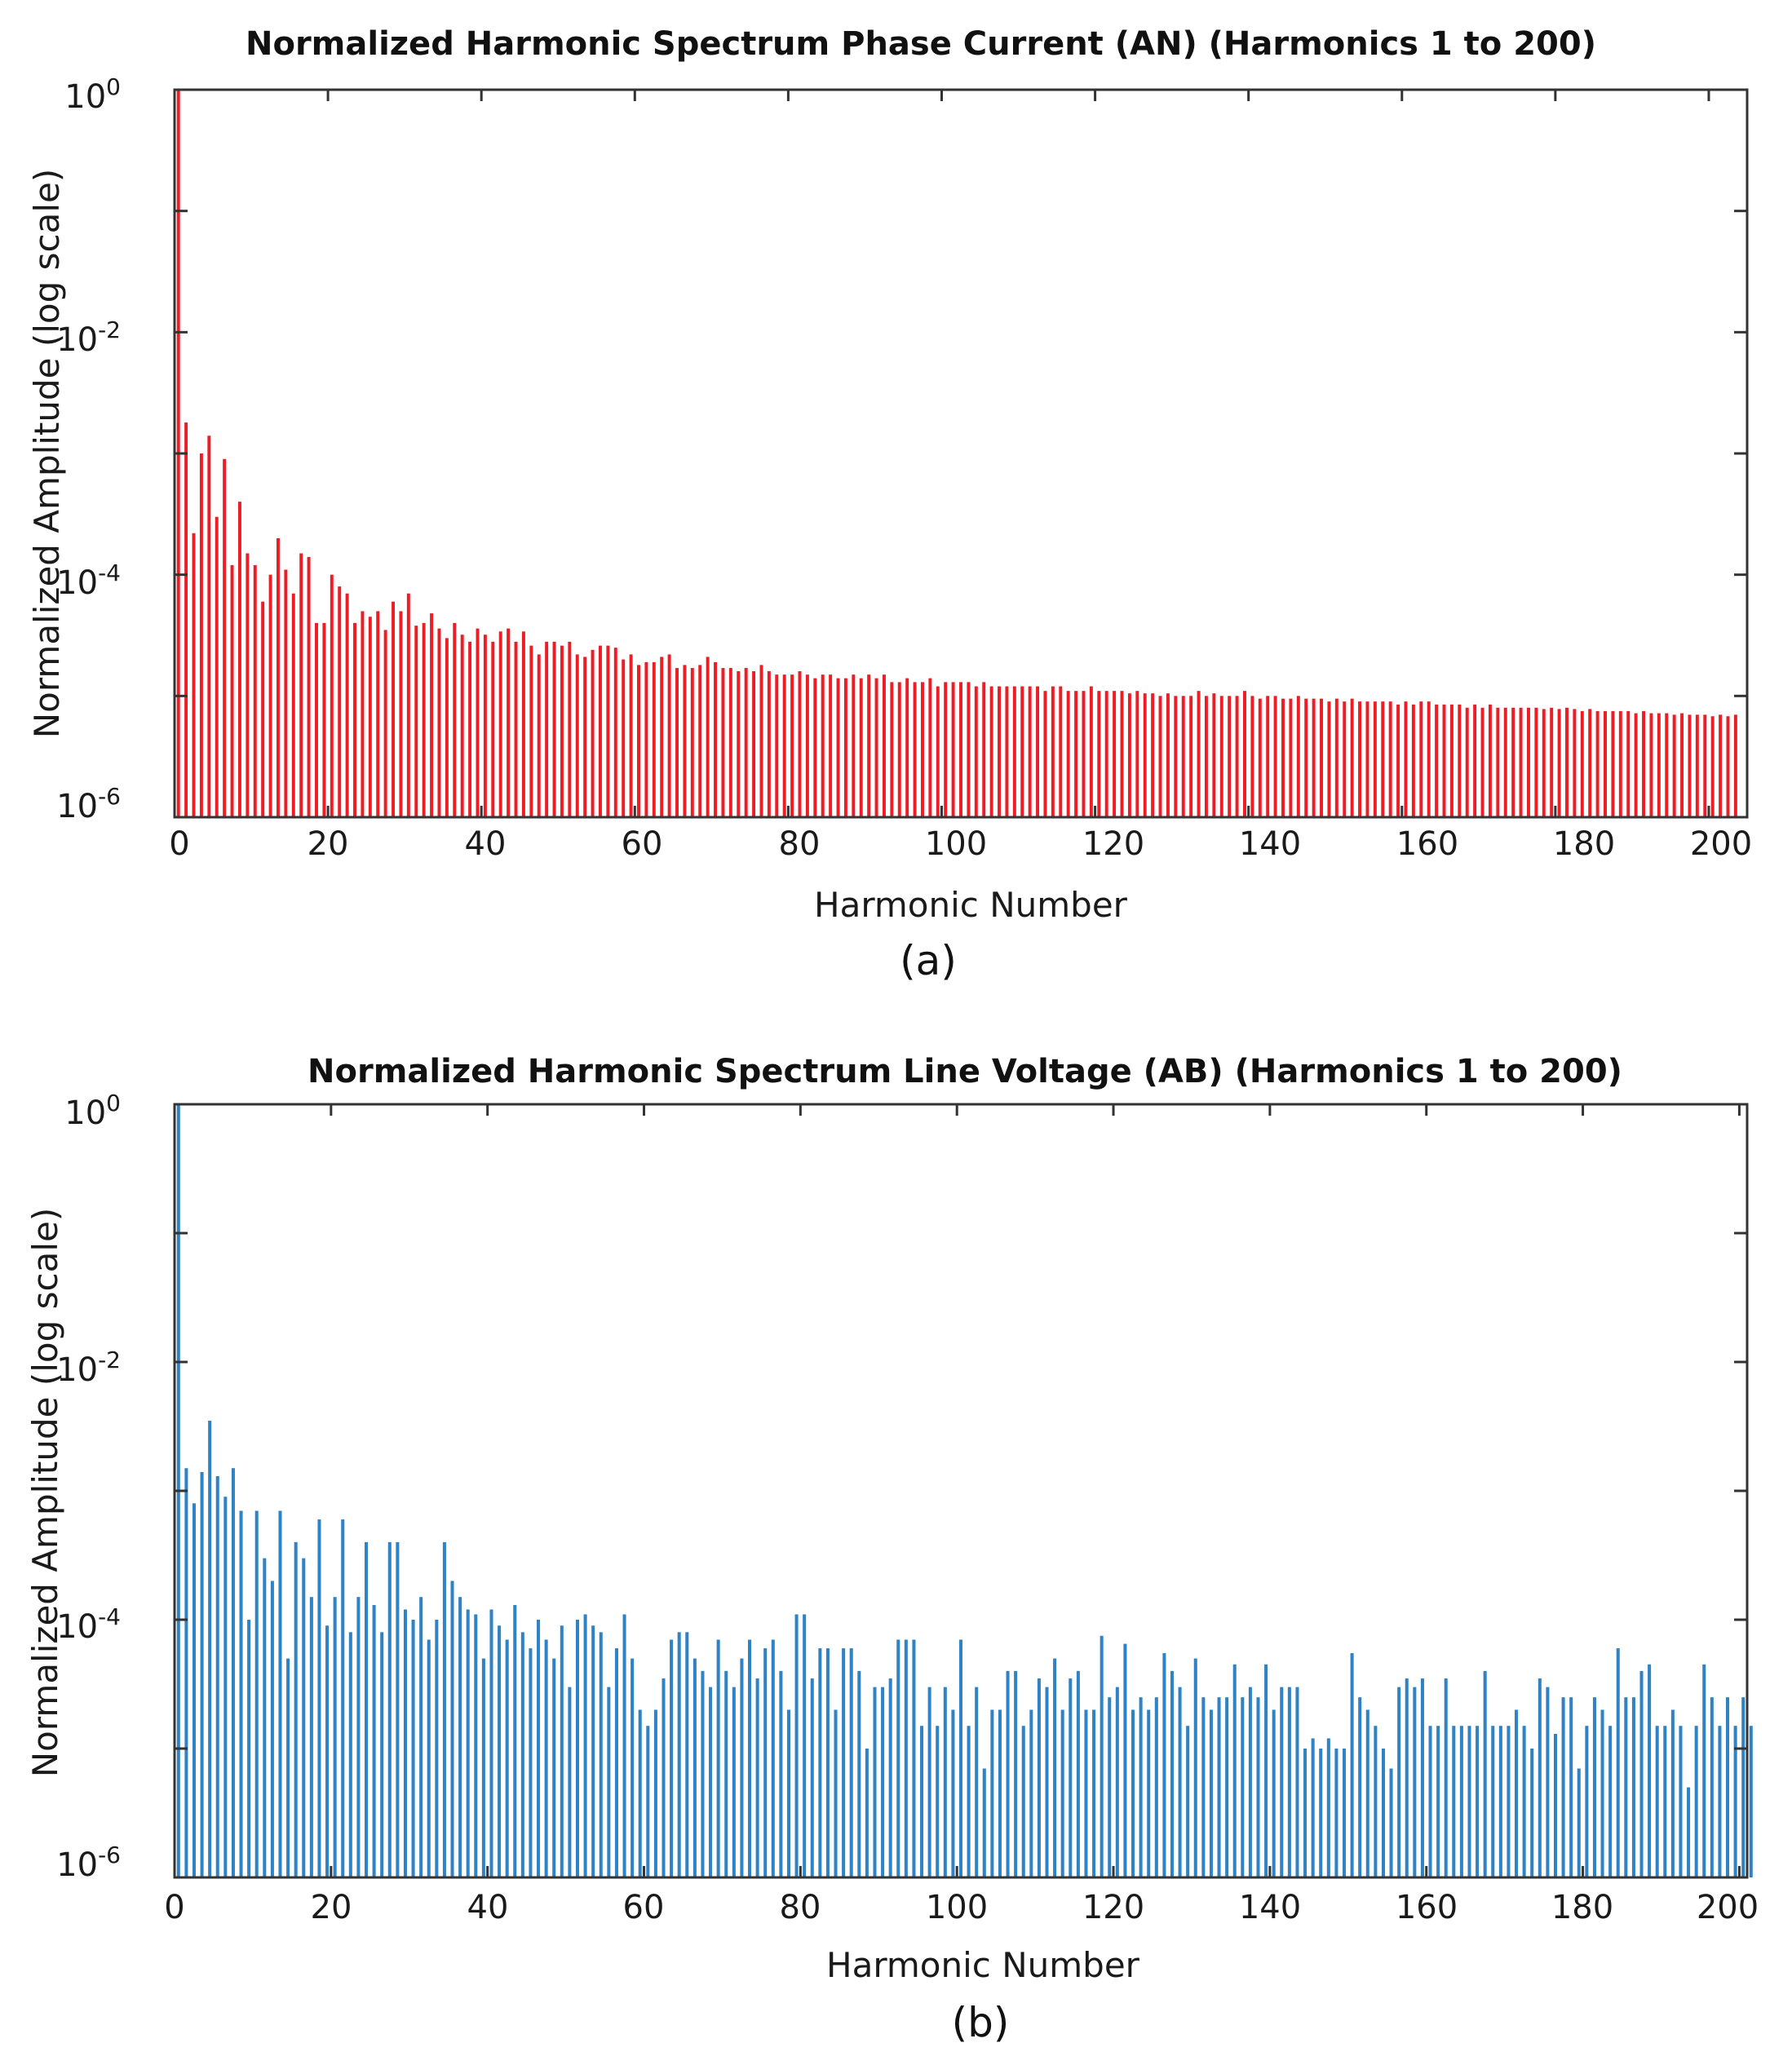 The width and height of the screenshot is (1792, 2065). What do you see at coordinates (92, 94) in the screenshot?
I see `chart-a-ytick-label: 100` at bounding box center [92, 94].